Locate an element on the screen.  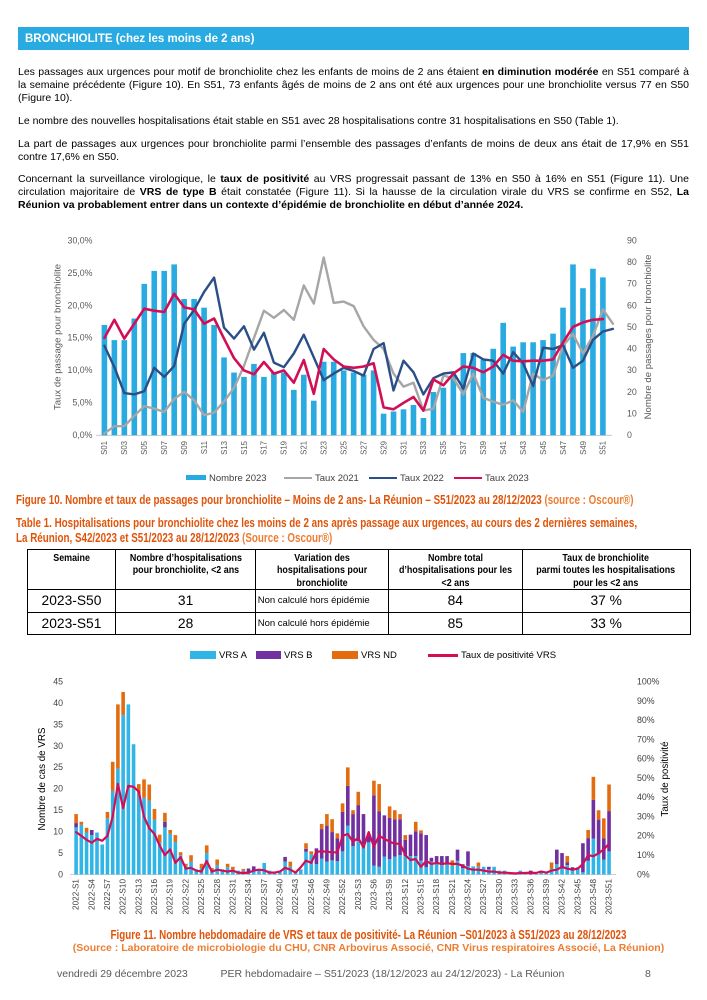
svg-text: 2022-S49 is located at coordinates (327, 897).